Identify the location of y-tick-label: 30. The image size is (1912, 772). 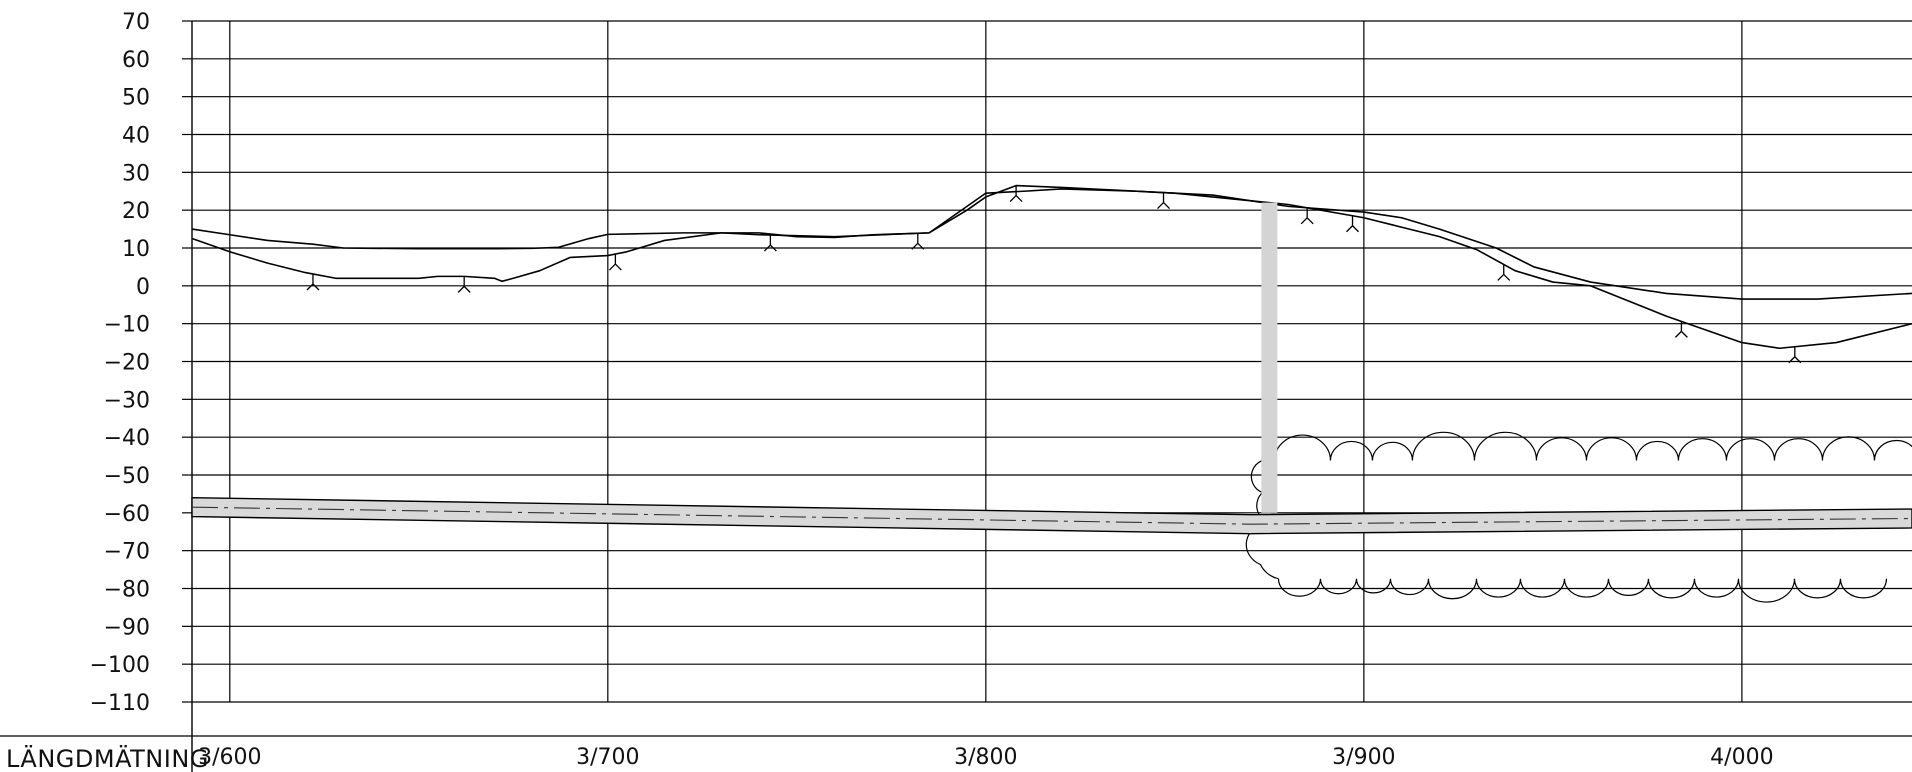
(136, 173).